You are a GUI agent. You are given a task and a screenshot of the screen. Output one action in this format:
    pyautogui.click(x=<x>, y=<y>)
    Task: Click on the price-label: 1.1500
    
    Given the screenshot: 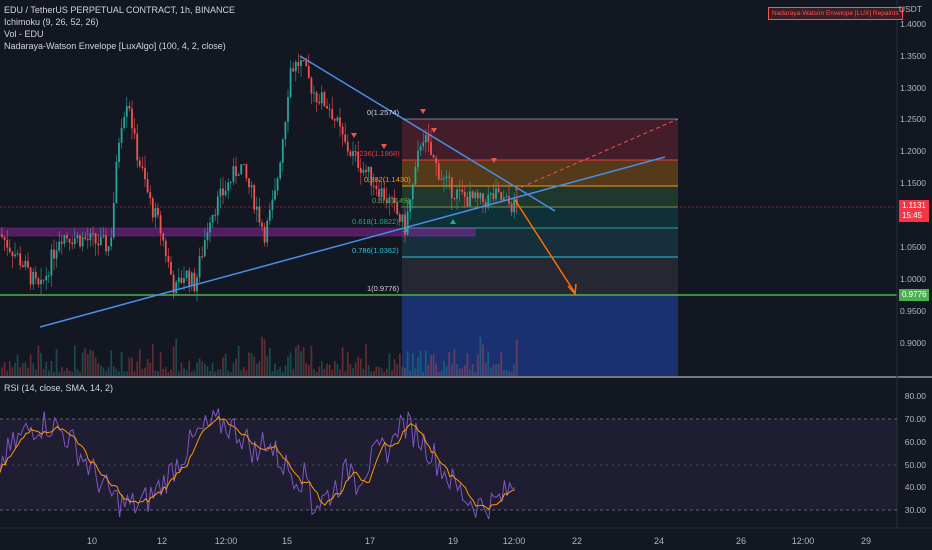 What is the action you would take?
    pyautogui.click(x=913, y=183)
    